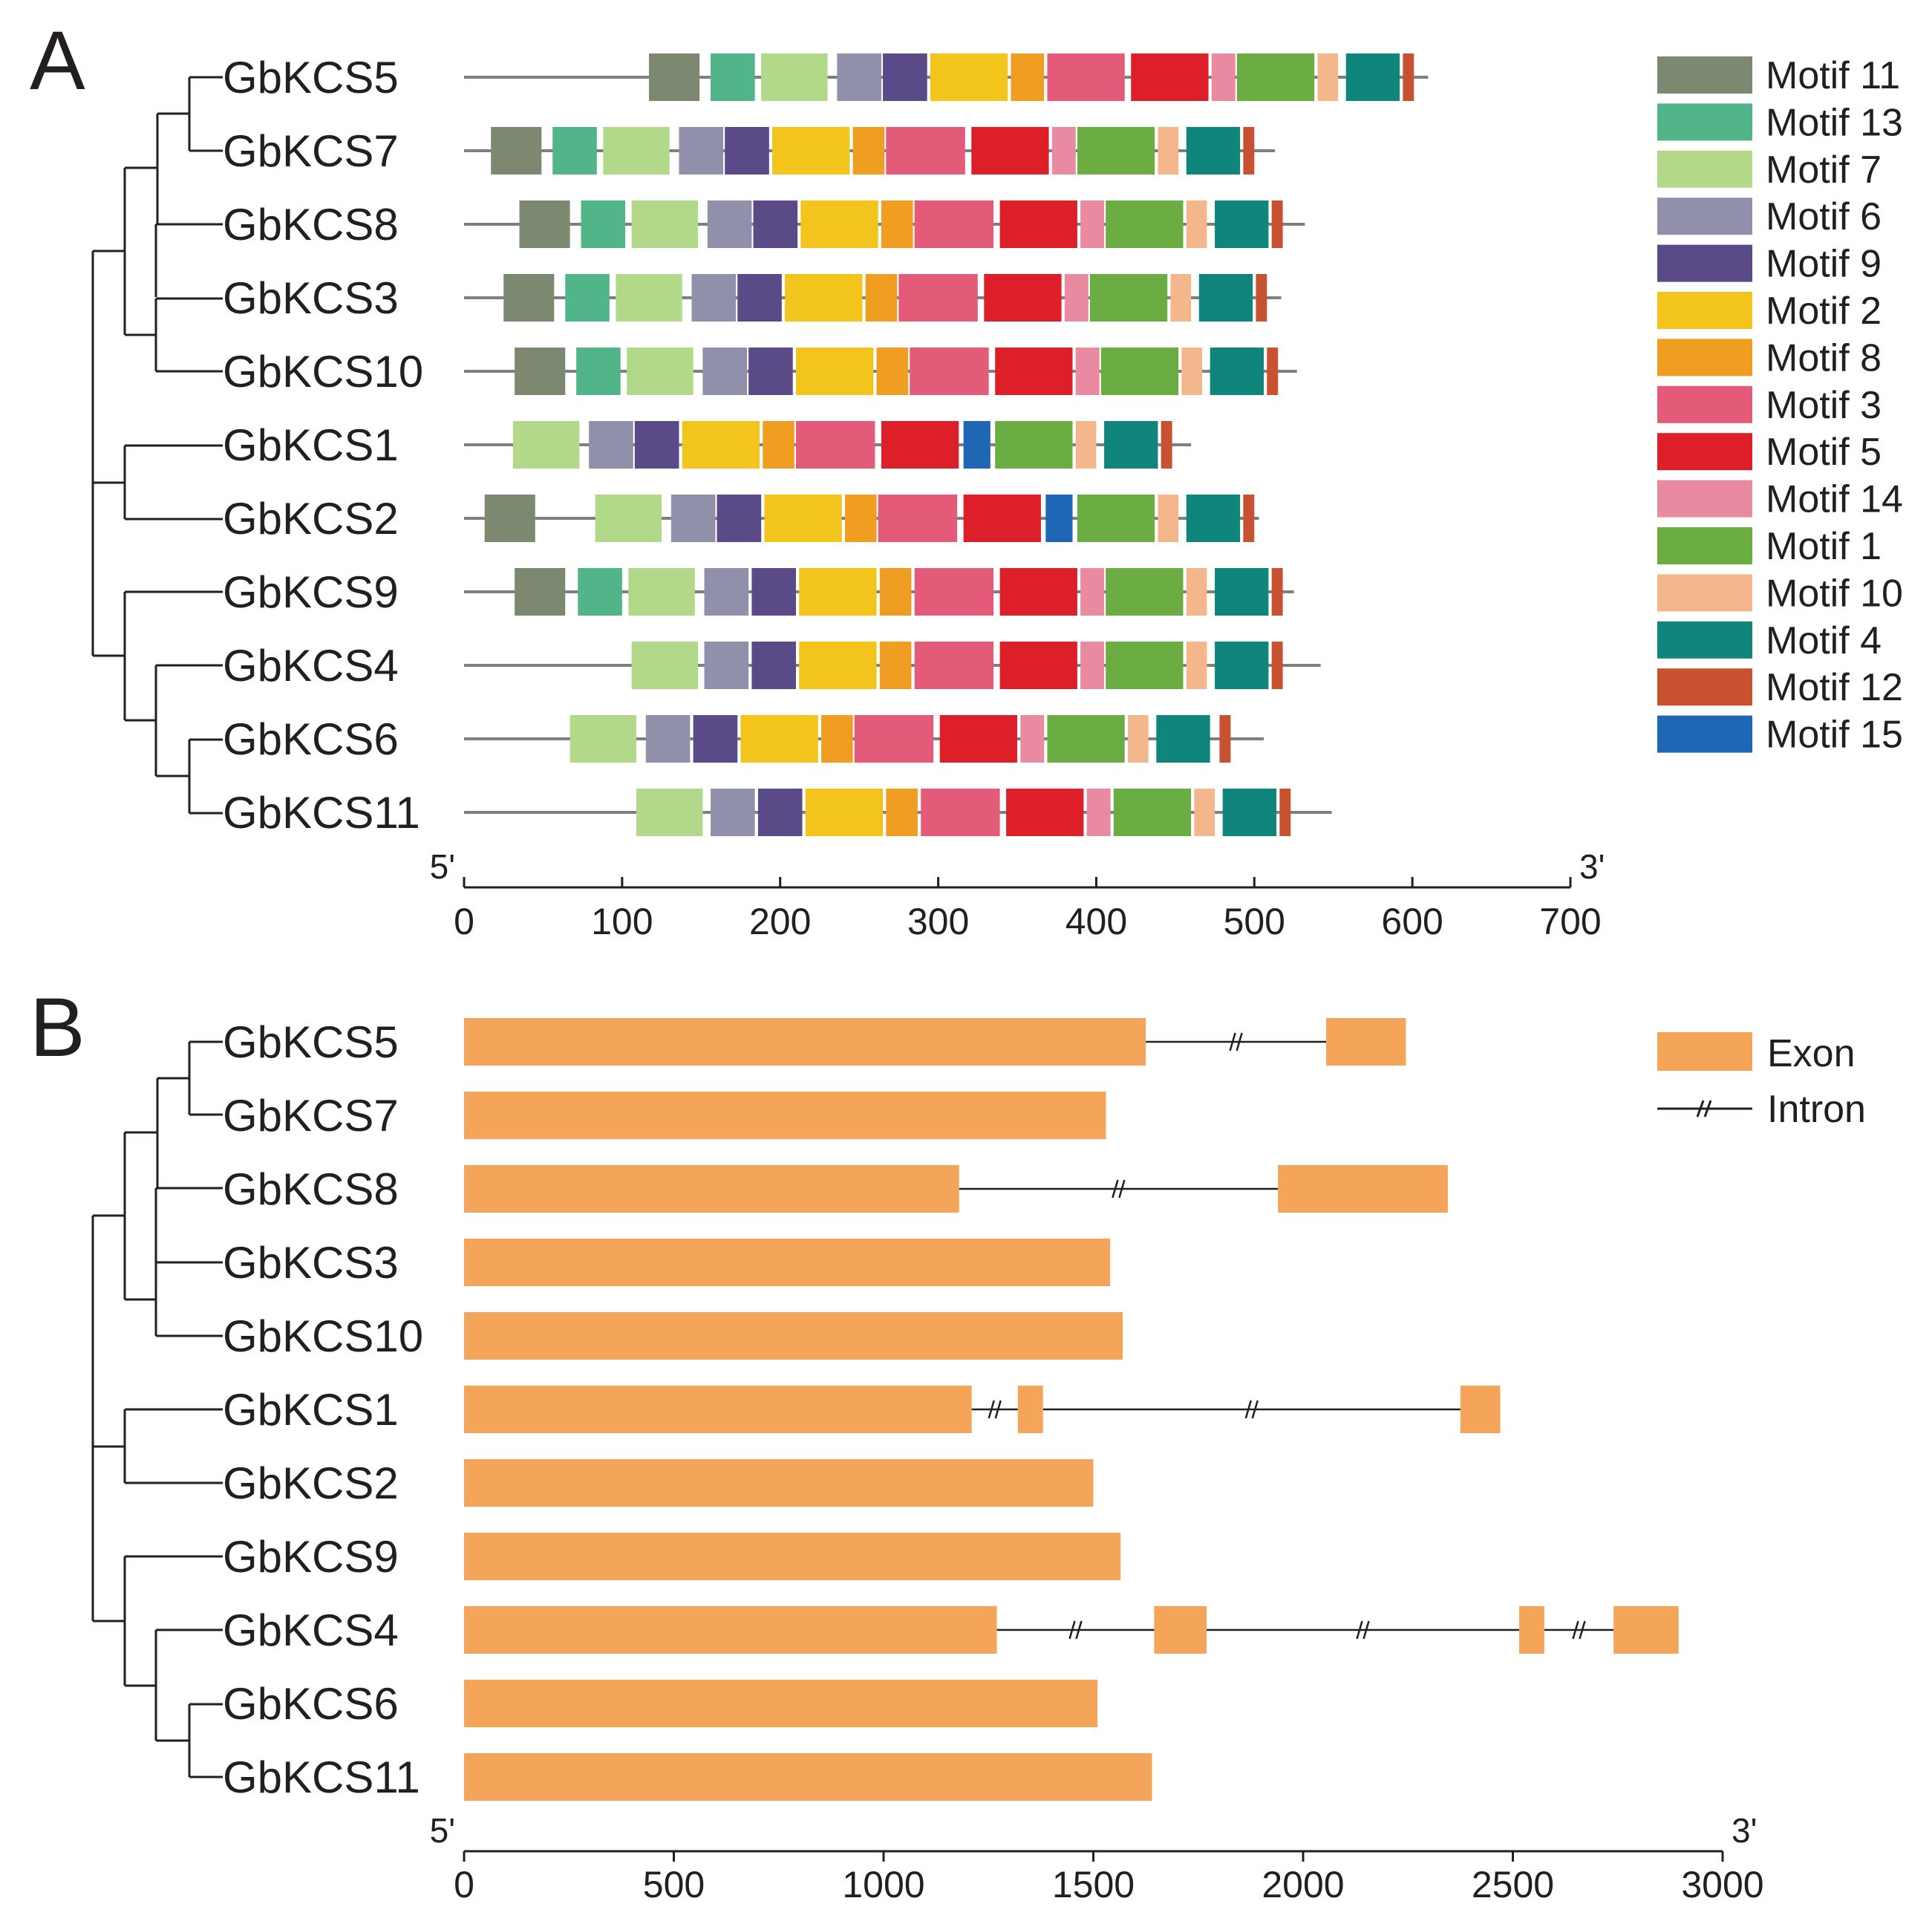 The height and width of the screenshot is (1924, 1932). Describe the element at coordinates (443, 866) in the screenshot. I see `five-prime-label: 5'` at that location.